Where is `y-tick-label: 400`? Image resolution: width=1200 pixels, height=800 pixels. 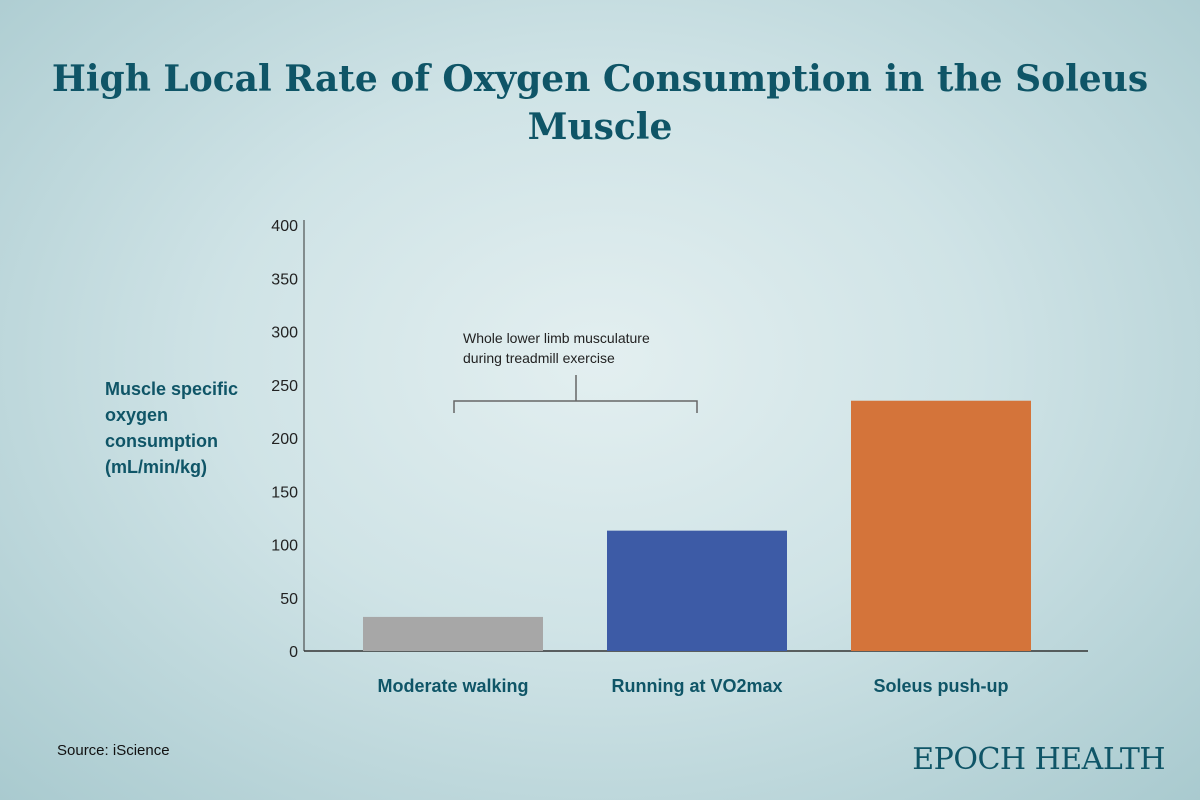 y-tick-label: 400 is located at coordinates (284, 226).